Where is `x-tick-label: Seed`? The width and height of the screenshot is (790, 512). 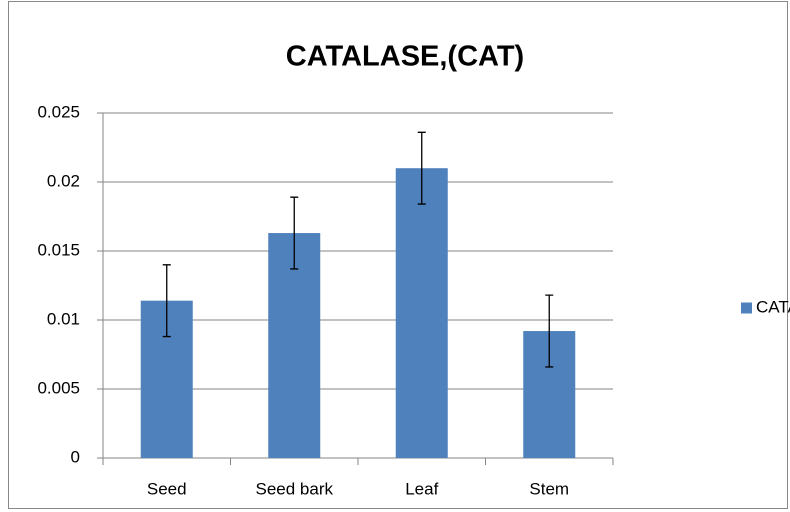
x-tick-label: Seed is located at coordinates (167, 488).